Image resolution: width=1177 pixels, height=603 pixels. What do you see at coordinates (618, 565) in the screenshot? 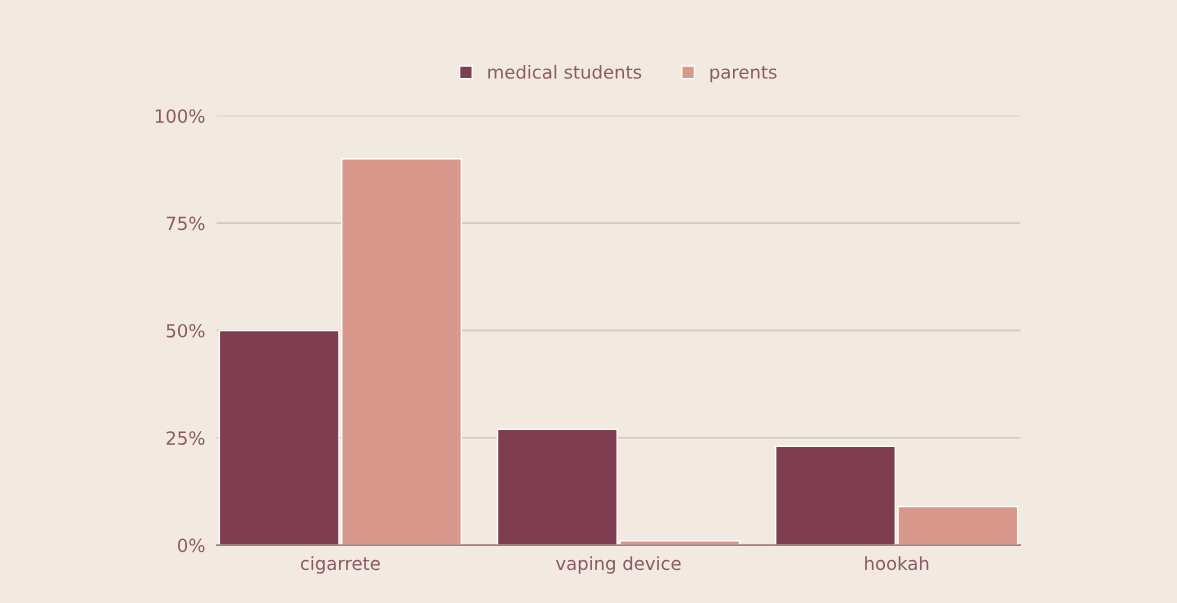
I see `x-tick-label: vaping device` at bounding box center [618, 565].